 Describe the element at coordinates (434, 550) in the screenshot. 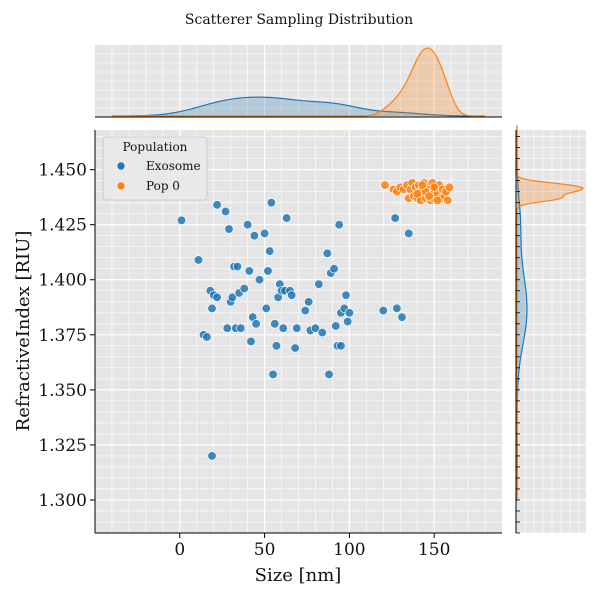

I see `x-tick-label: 150` at that location.